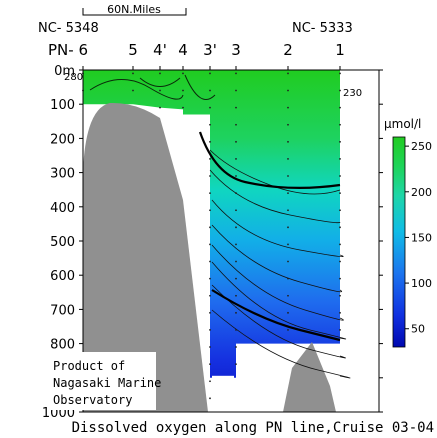  Describe the element at coordinates (288, 50) in the screenshot. I see `station-label: 2` at that location.